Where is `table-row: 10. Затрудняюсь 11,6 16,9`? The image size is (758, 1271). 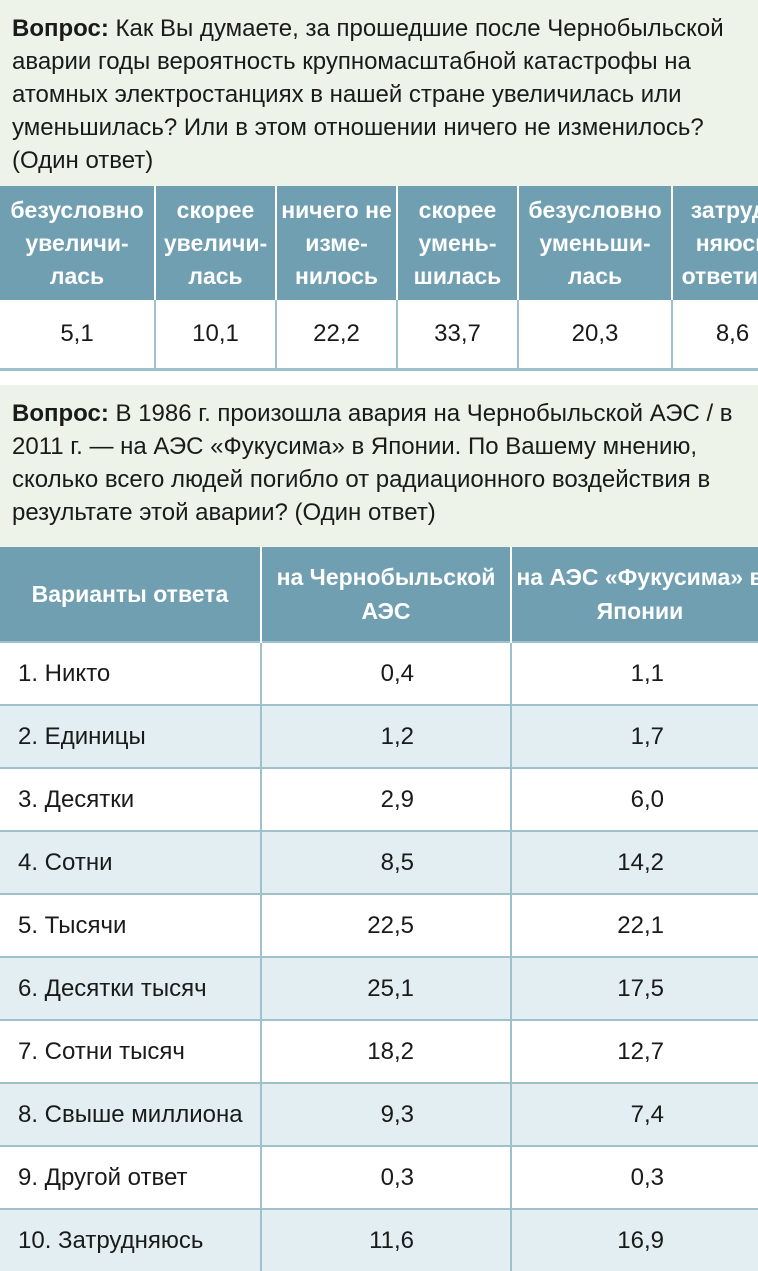 table-row: 10. Затрудняюсь 11,6 16,9 is located at coordinates (379, 1239).